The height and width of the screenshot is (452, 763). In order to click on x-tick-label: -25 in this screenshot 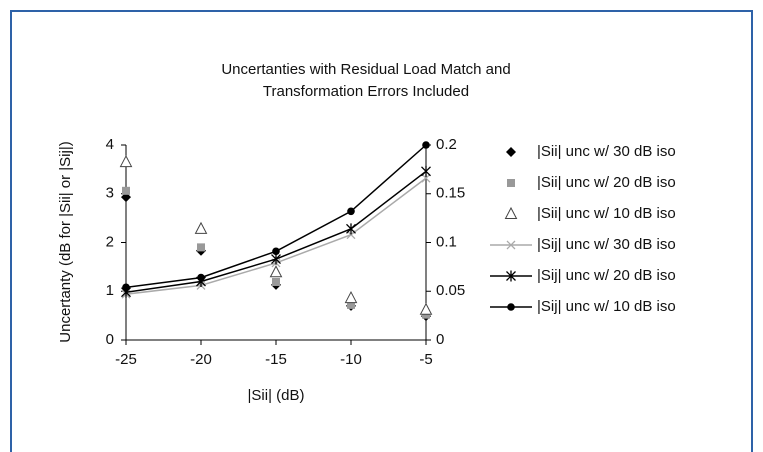, I will do `click(126, 359)`.